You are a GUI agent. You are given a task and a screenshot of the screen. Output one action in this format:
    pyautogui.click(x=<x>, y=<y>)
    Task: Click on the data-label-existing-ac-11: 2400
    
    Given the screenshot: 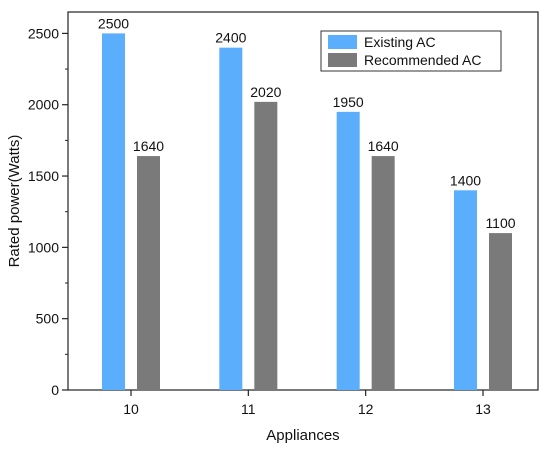 What is the action you would take?
    pyautogui.click(x=230, y=38)
    